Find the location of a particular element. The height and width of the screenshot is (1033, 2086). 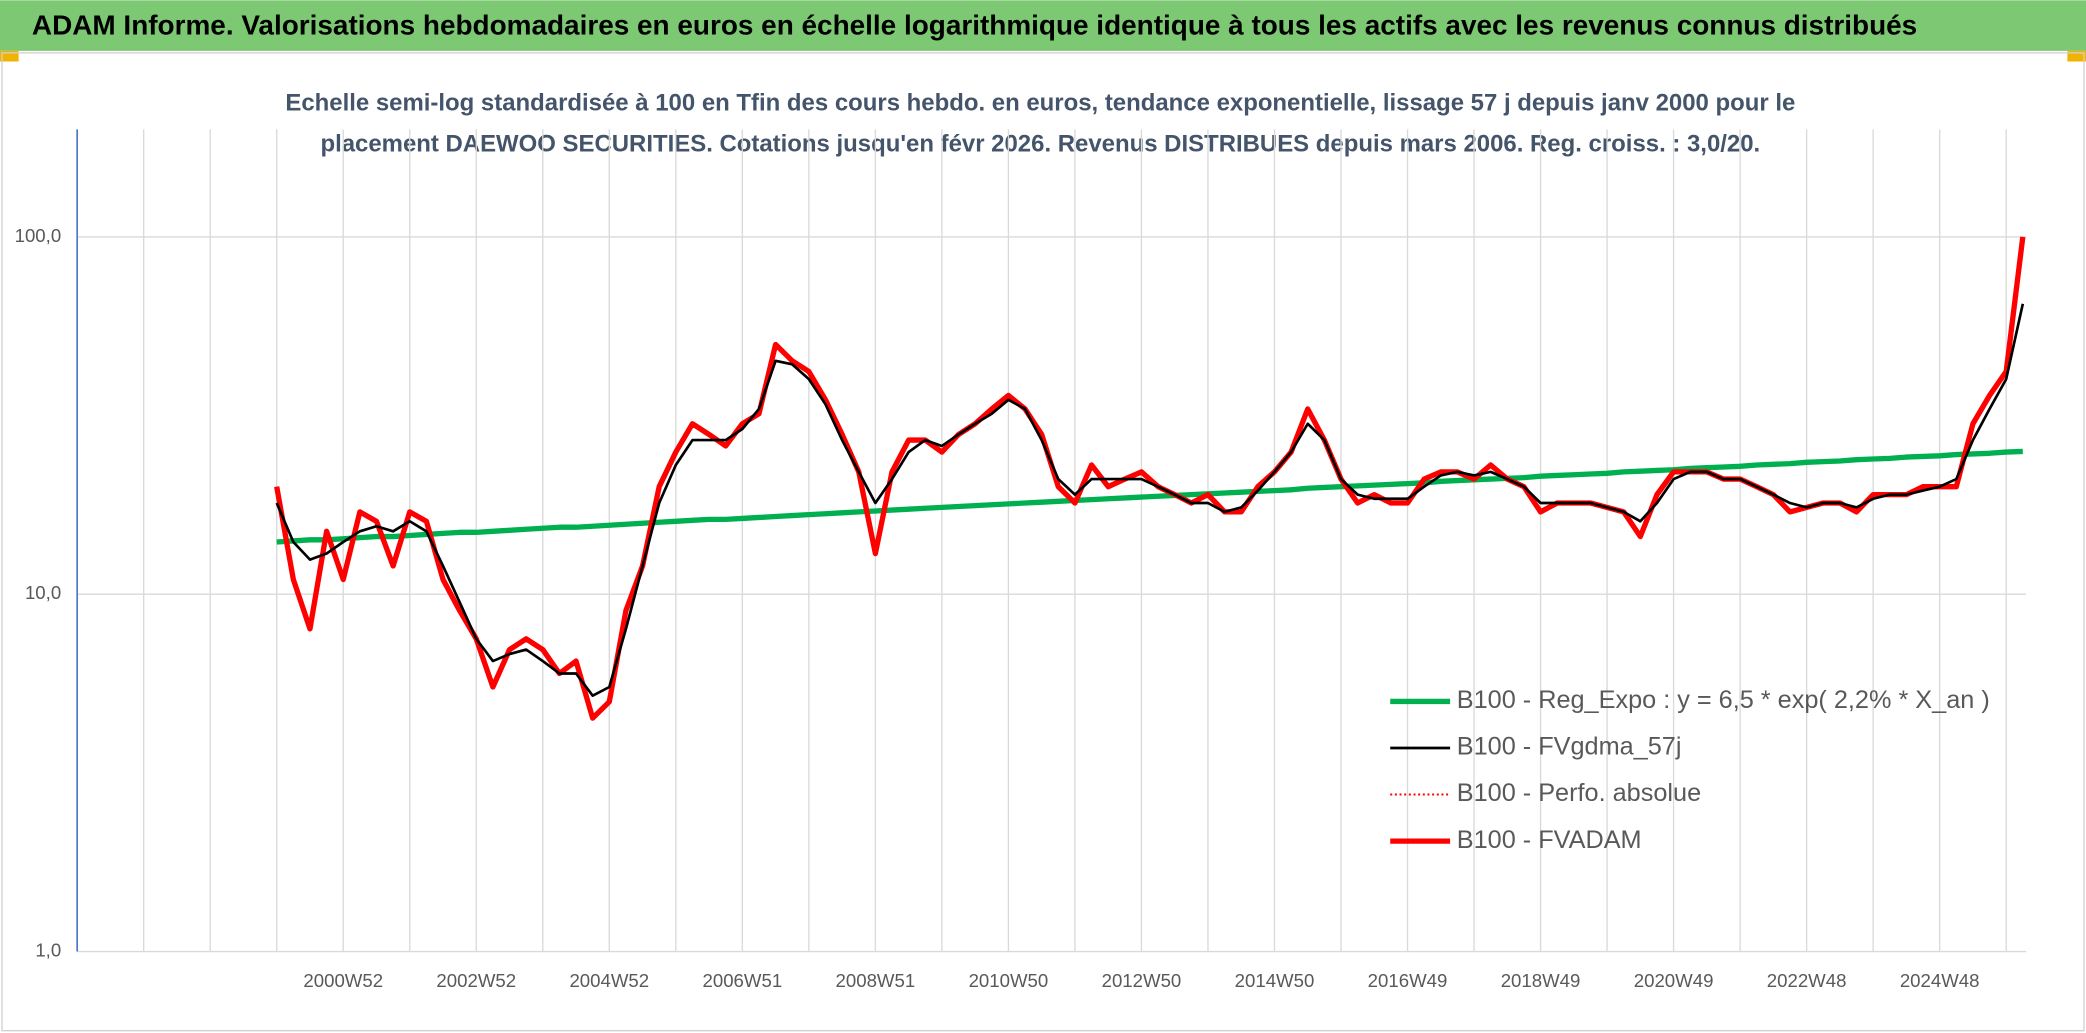

x-tick-label: 2008W51 is located at coordinates (876, 980).